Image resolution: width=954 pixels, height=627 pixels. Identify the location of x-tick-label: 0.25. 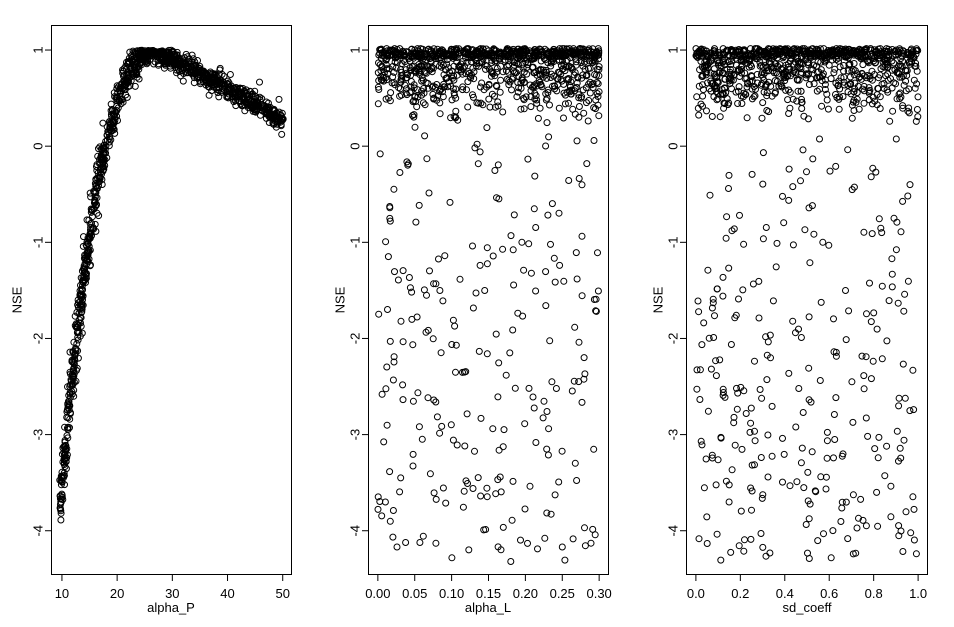
(562, 593).